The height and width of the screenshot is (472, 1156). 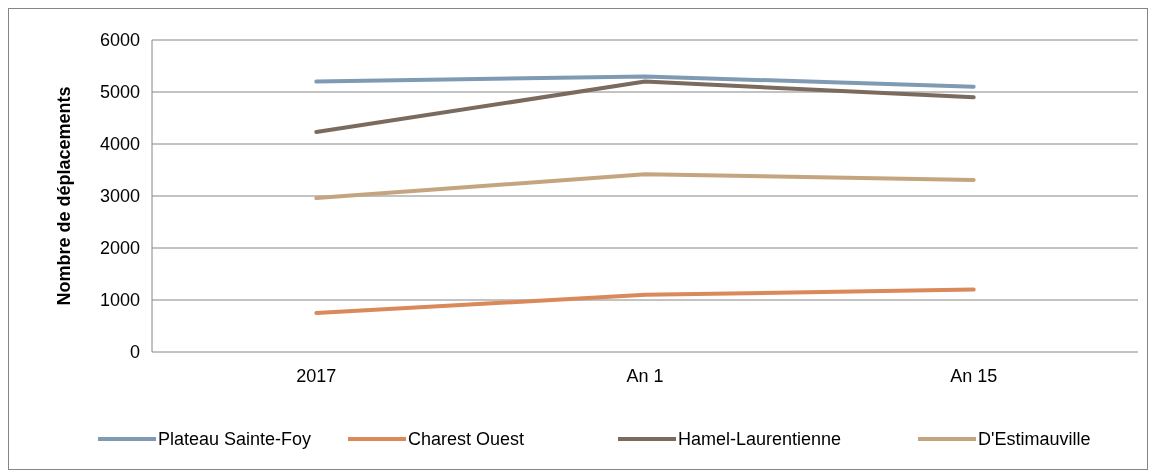 I want to click on legend-label: D'Estimauville, so click(x=1034, y=439).